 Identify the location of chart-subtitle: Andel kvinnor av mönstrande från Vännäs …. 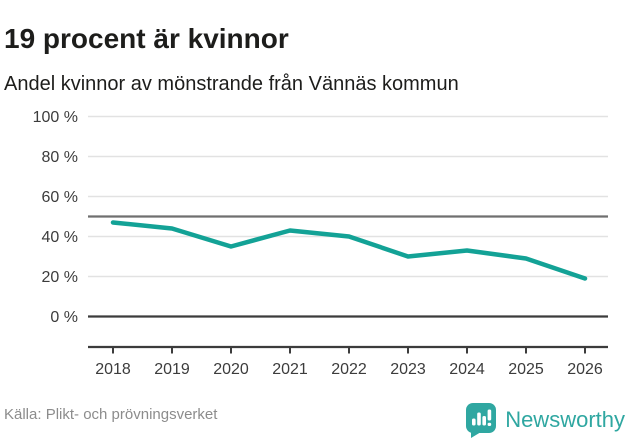
(231, 84).